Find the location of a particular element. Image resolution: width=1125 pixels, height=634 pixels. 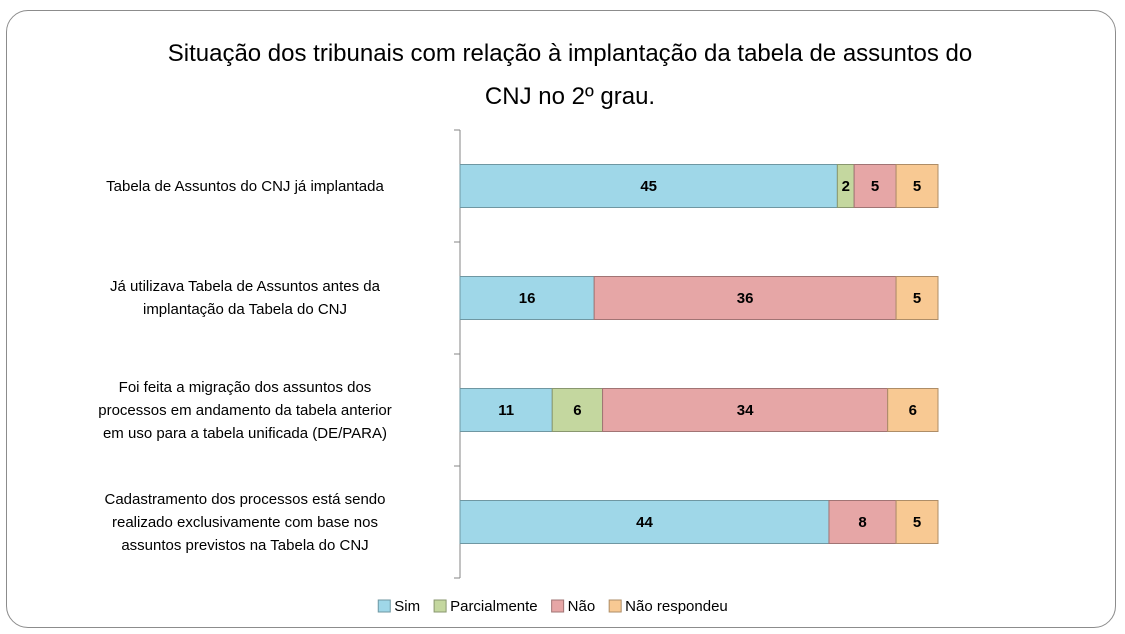

legend-label: Parcialmente is located at coordinates (494, 606).